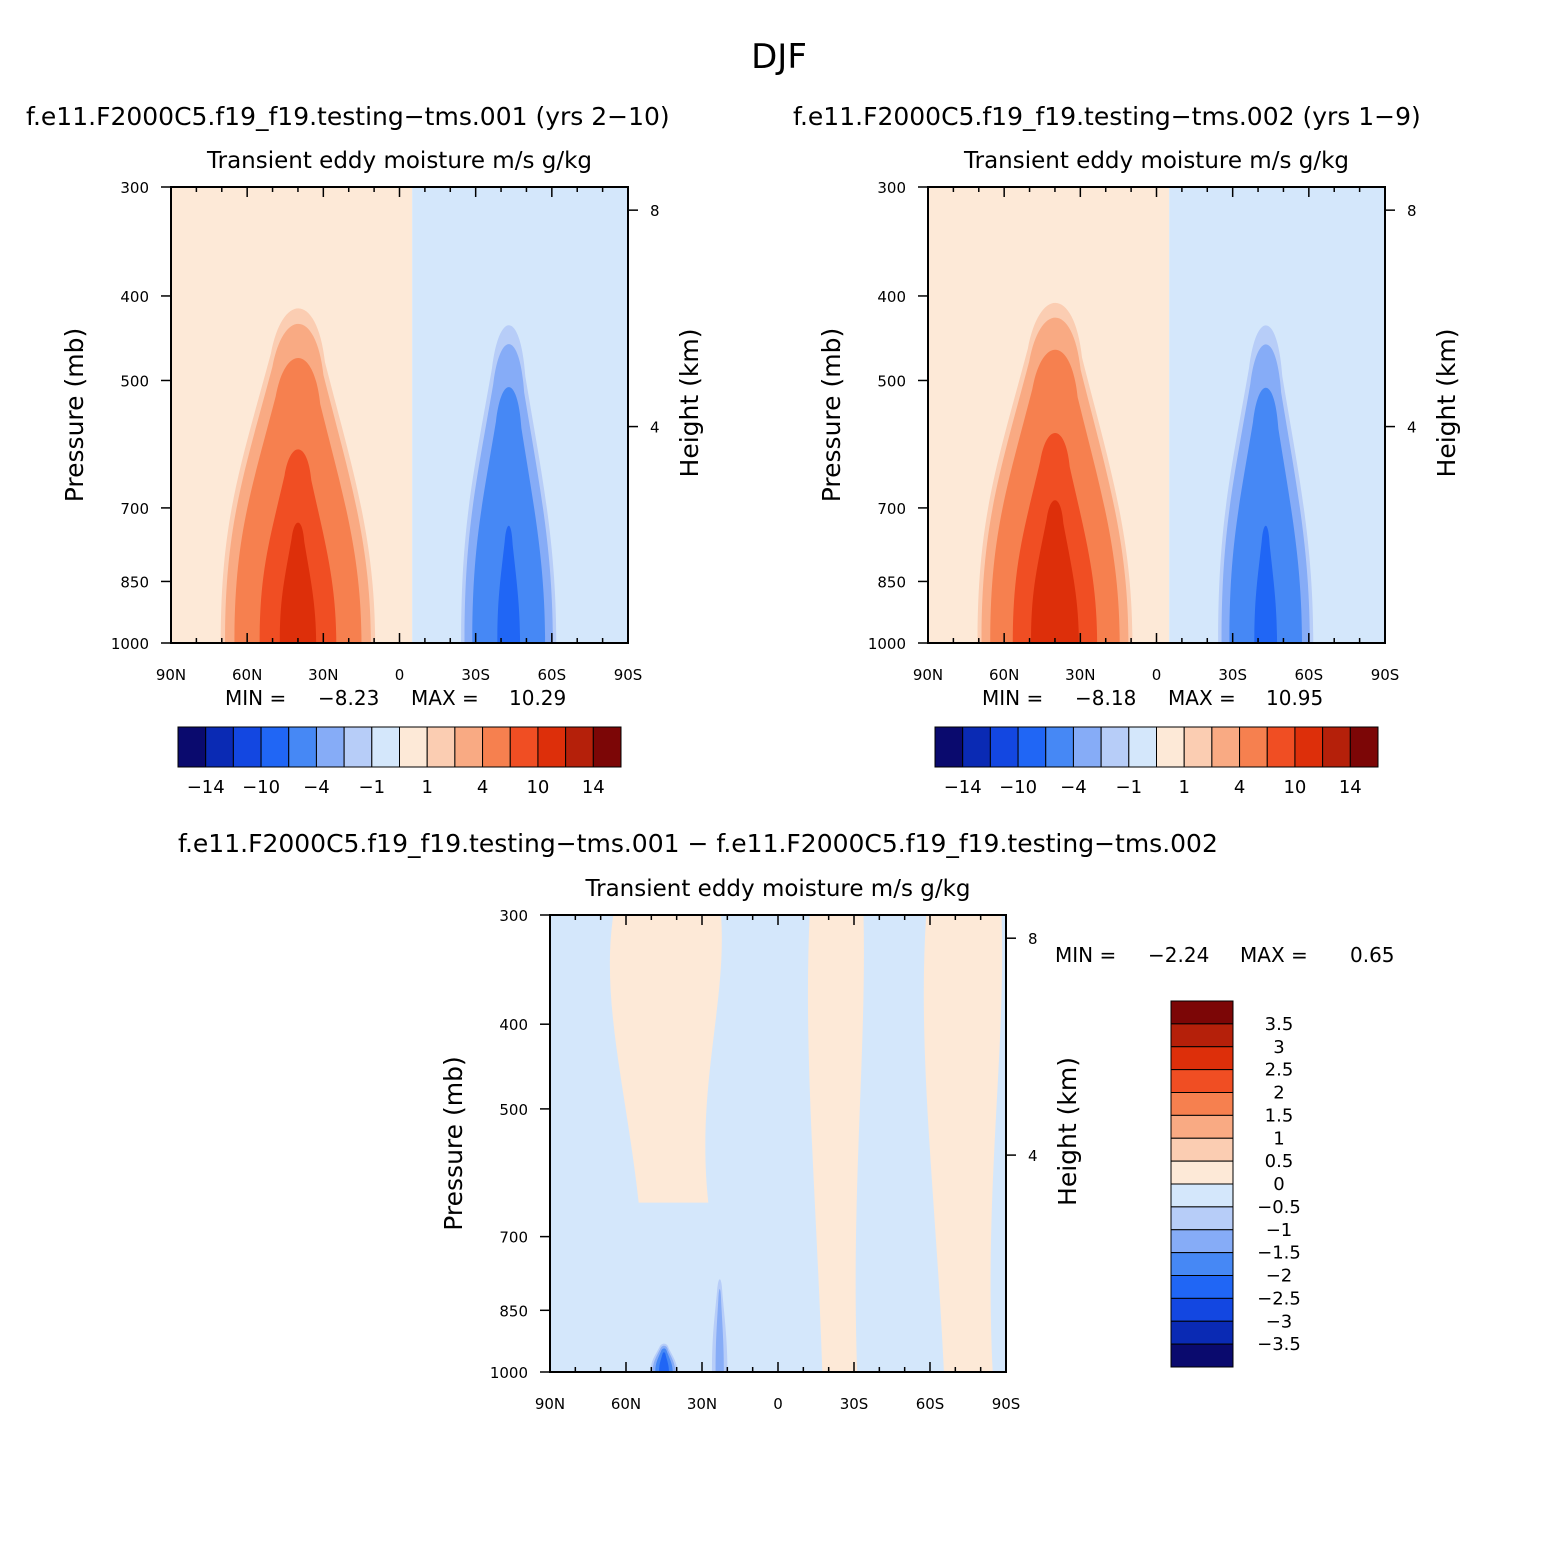 Image resolution: width=1558 pixels, height=1559 pixels. Describe the element at coordinates (256, 698) in the screenshot. I see `panel-1-min-label: MIN =` at that location.